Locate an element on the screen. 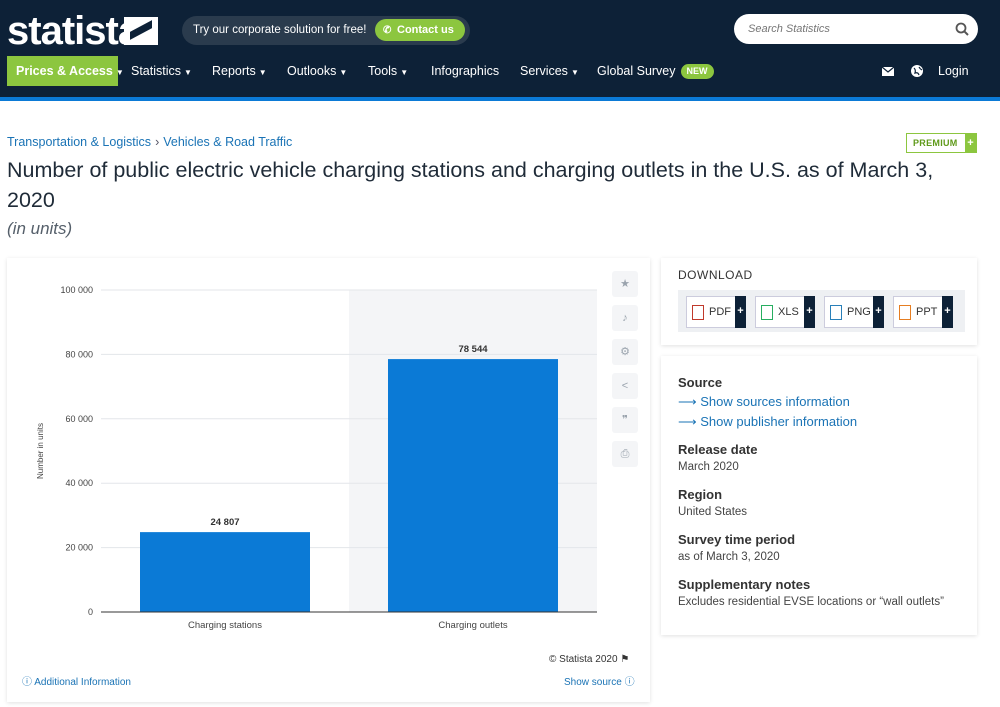 This screenshot has height=707, width=1000. statista-logo-icon is located at coordinates (141, 31).